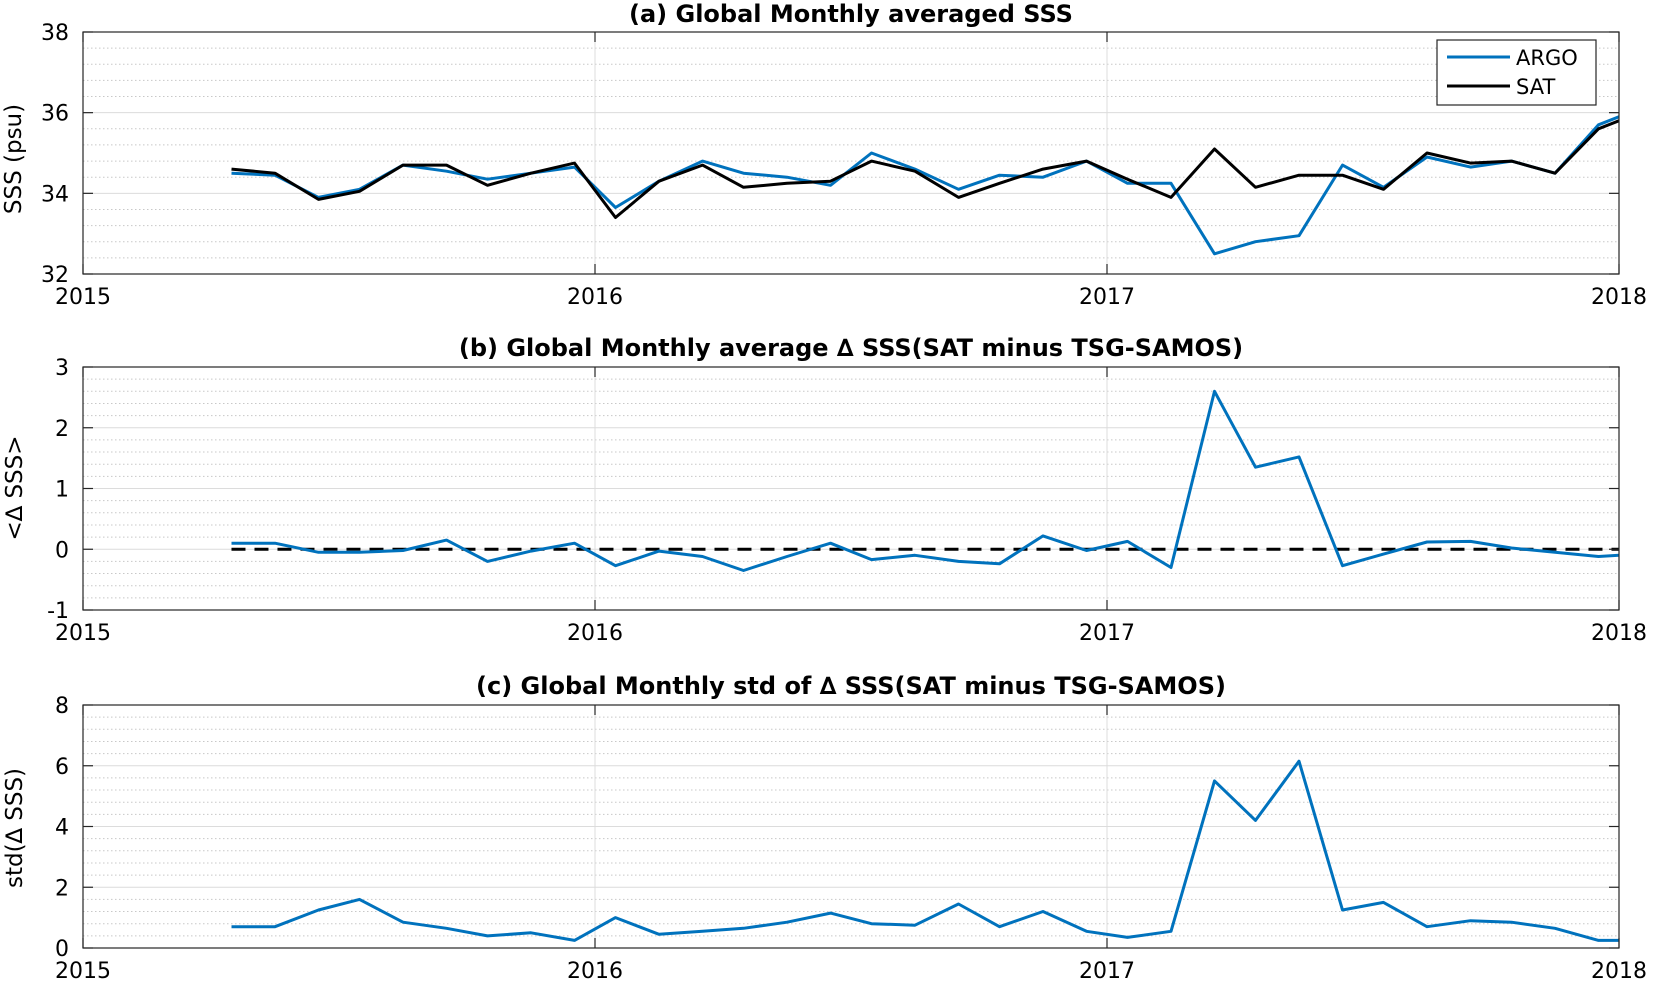  Describe the element at coordinates (55, 194) in the screenshot. I see `panel-a-y-tick-label: 34` at that location.